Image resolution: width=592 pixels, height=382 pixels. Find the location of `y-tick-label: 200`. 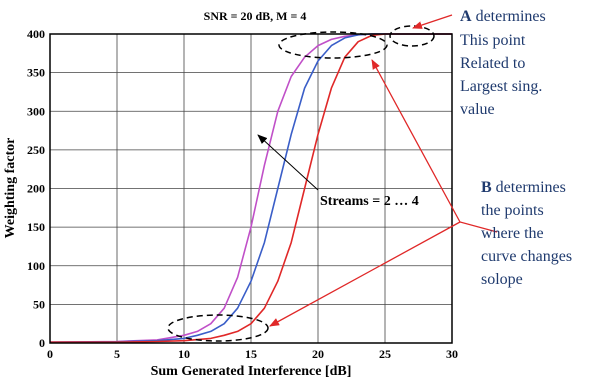

y-tick-label: 200 is located at coordinates (36, 189).